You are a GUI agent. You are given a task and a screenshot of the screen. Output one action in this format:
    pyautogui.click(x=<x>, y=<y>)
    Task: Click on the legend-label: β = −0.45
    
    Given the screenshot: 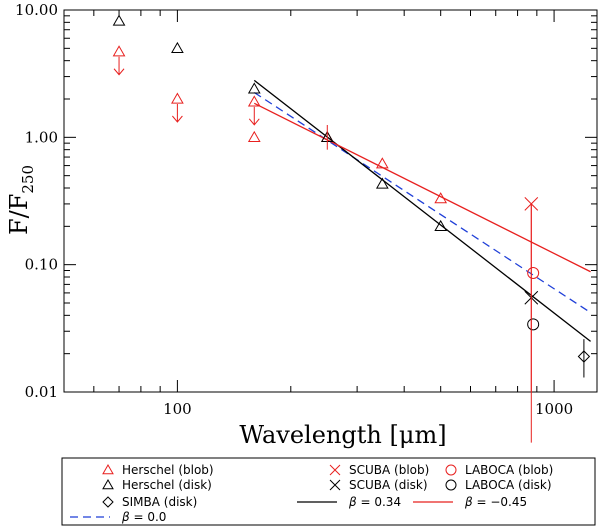 What is the action you would take?
    pyautogui.click(x=495, y=502)
    